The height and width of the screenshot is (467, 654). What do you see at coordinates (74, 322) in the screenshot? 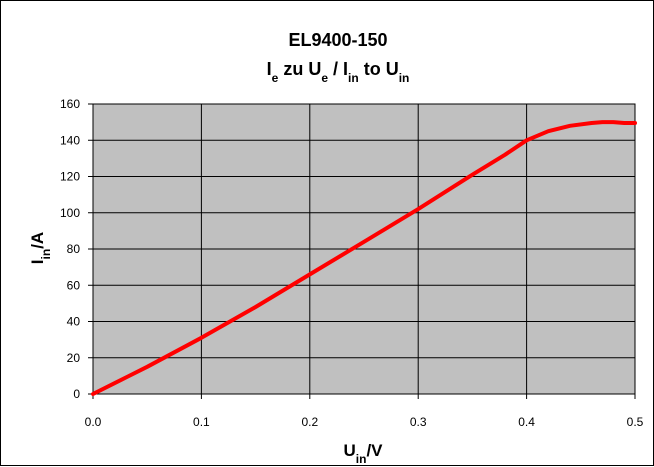
I see `y-tick-label: 40` at bounding box center [74, 322].